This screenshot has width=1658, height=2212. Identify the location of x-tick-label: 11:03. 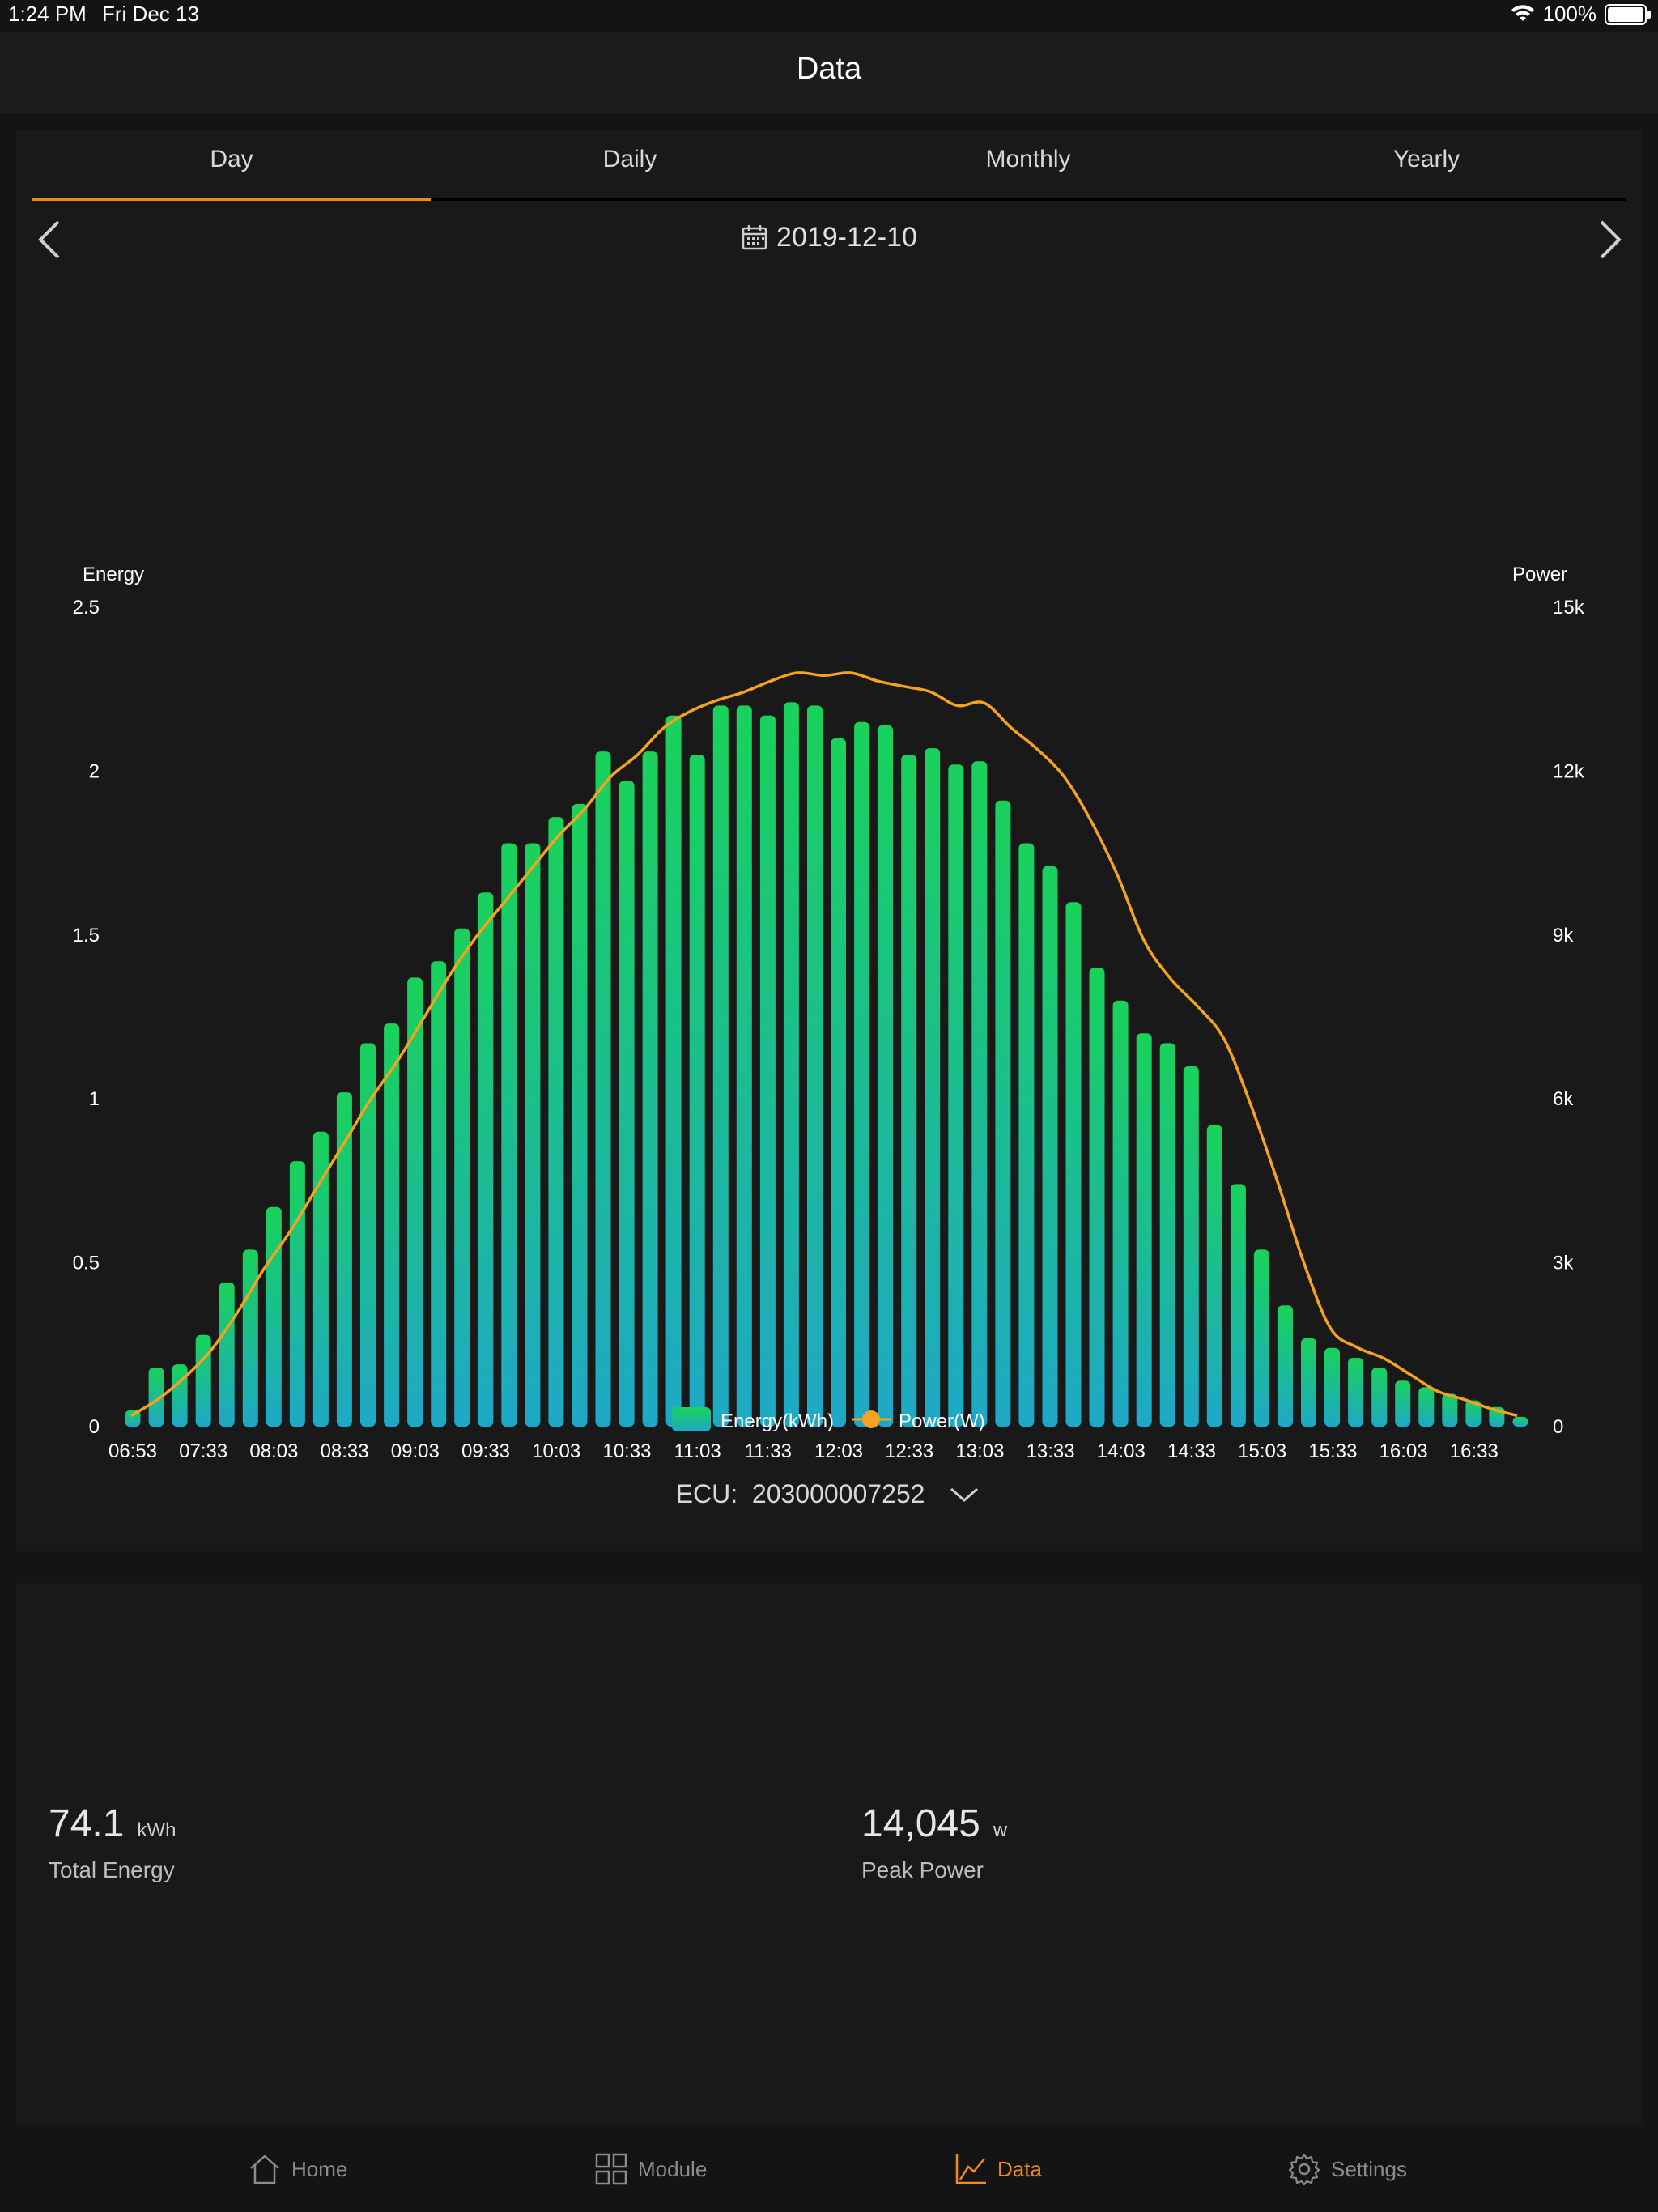
(697, 1451).